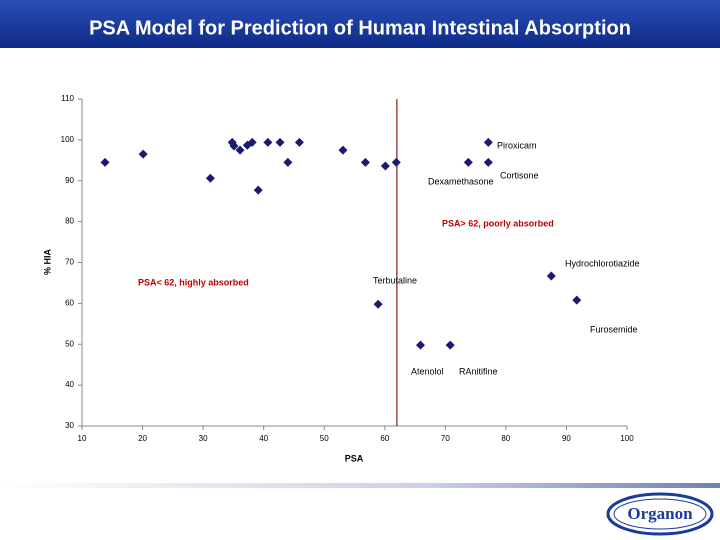 Image resolution: width=720 pixels, height=540 pixels. I want to click on x-tick-label: 50, so click(324, 438).